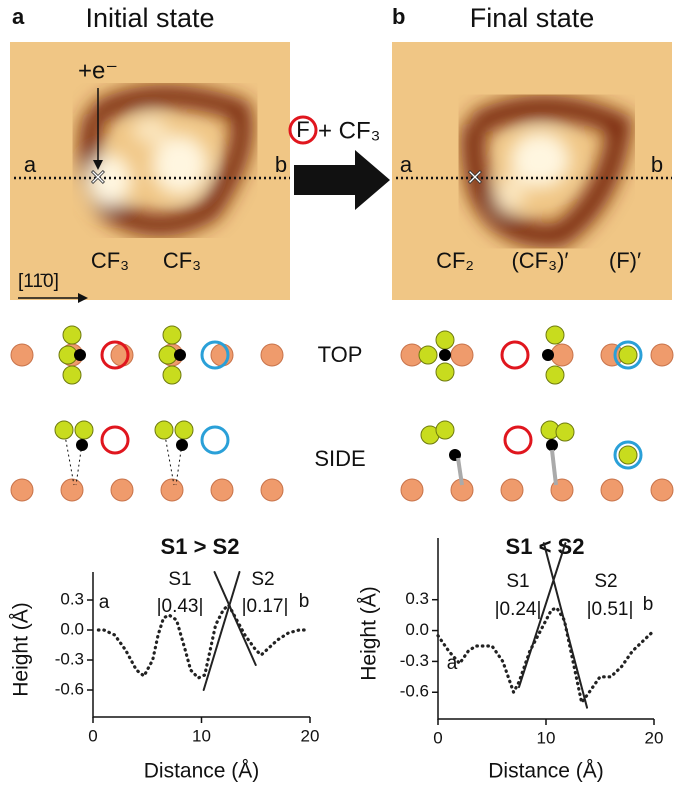 The image size is (685, 796). Describe the element at coordinates (200, 546) in the screenshot. I see `chart-title: S1 > S2` at that location.